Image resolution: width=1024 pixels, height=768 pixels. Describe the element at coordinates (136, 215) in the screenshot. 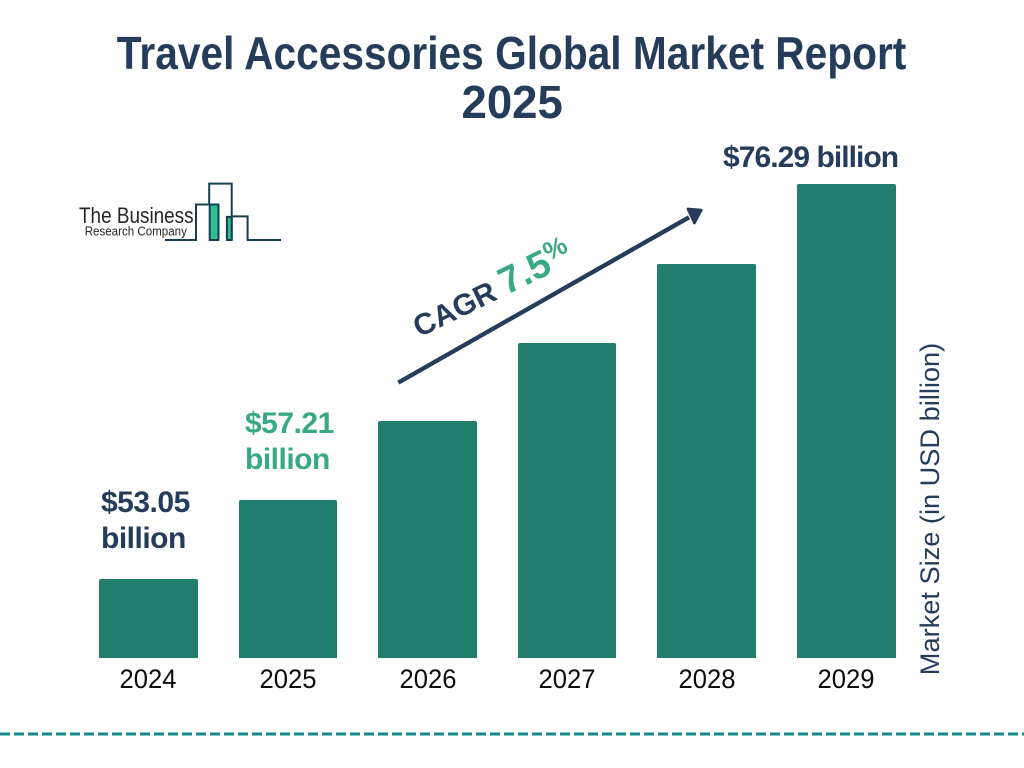

I see `svg-text: The Business` at that location.